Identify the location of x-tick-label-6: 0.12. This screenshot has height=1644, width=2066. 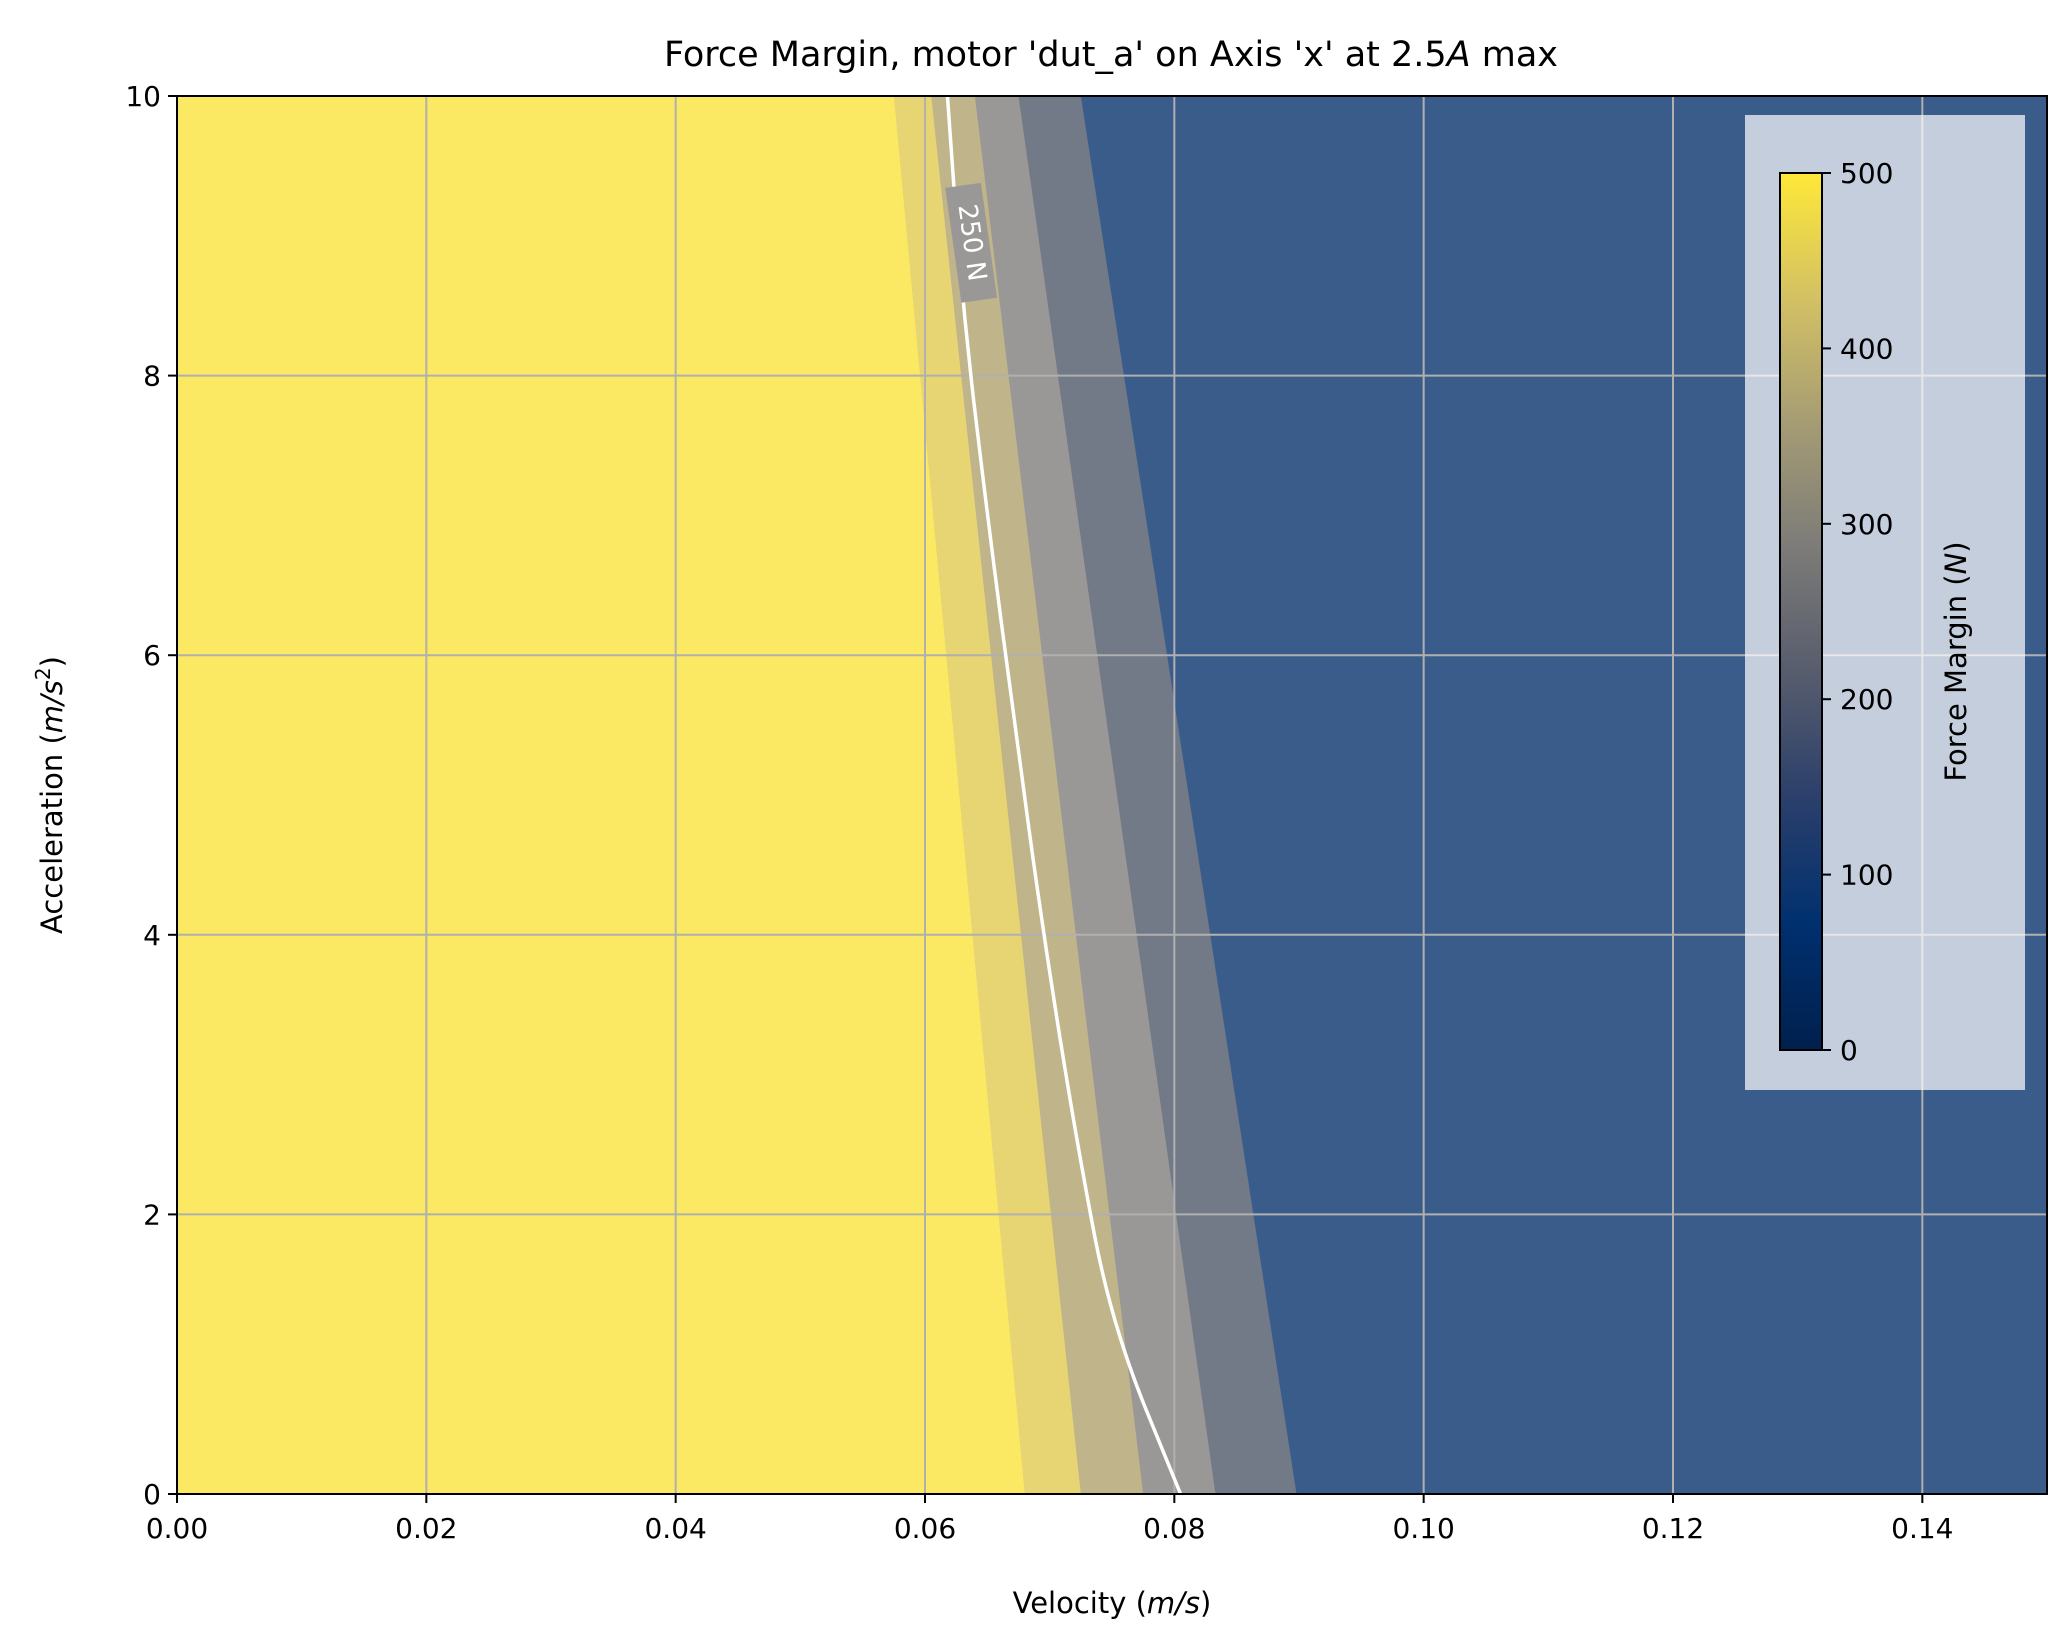
(1673, 1528).